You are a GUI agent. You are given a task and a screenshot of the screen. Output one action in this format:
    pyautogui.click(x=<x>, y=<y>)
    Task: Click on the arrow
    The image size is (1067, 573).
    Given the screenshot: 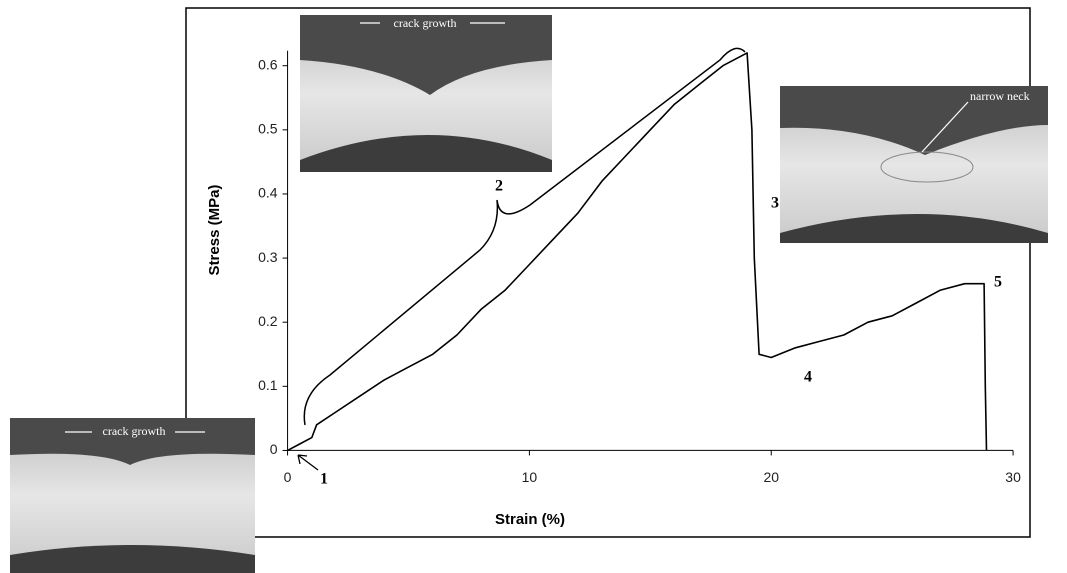 What is the action you would take?
    pyautogui.click(x=308, y=462)
    